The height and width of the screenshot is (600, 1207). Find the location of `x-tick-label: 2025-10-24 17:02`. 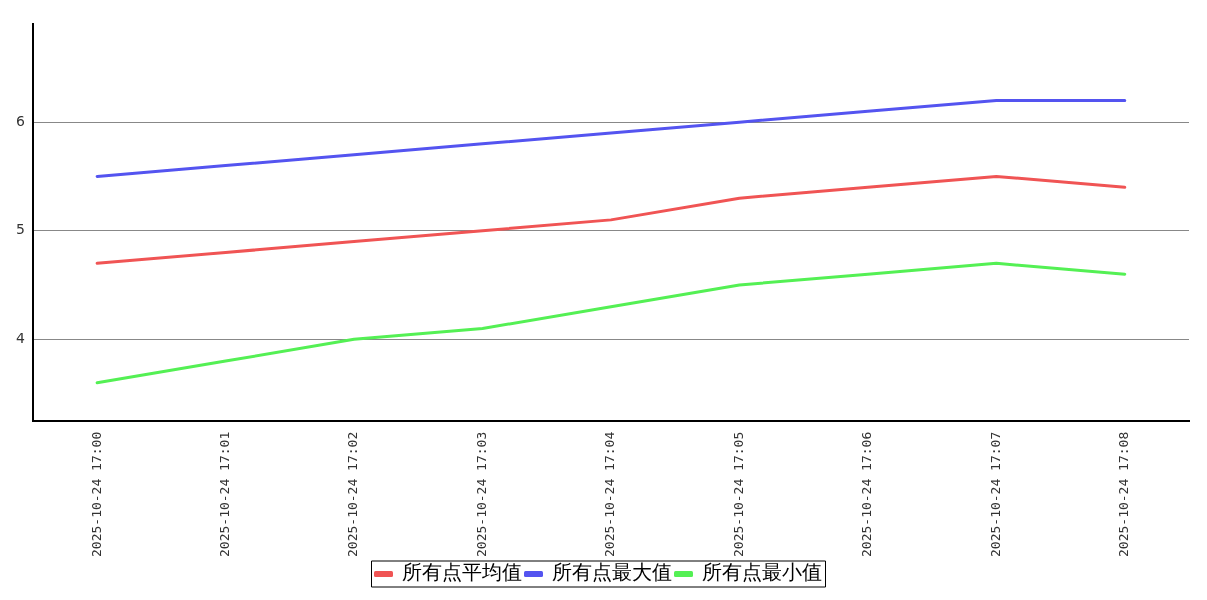

x-tick-label: 2025-10-24 17:02 is located at coordinates (353, 494).